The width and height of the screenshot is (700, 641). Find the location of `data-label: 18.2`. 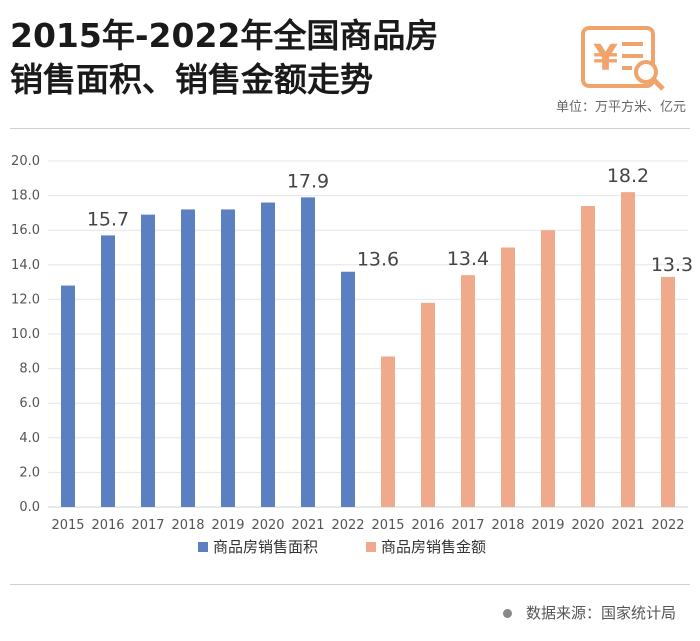

data-label: 18.2 is located at coordinates (628, 176).